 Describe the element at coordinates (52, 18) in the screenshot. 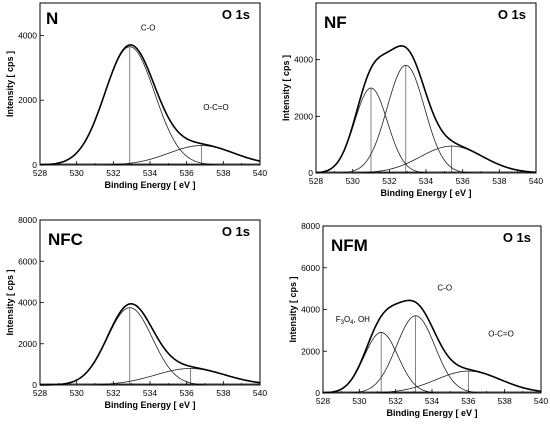

I see `panel-label: N` at that location.